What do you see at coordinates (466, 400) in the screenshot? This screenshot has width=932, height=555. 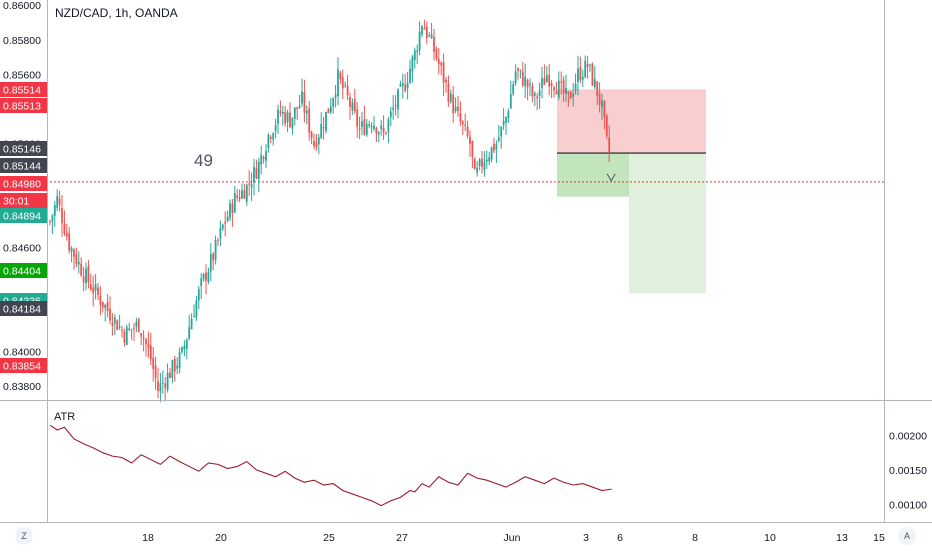 I see `pane-separator` at bounding box center [466, 400].